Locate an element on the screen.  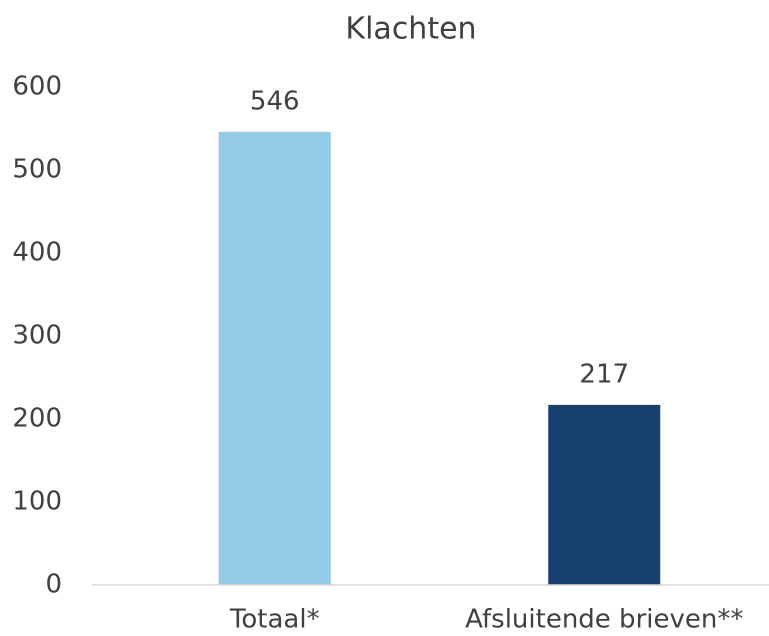
y-tick-label: 300 is located at coordinates (37, 336).